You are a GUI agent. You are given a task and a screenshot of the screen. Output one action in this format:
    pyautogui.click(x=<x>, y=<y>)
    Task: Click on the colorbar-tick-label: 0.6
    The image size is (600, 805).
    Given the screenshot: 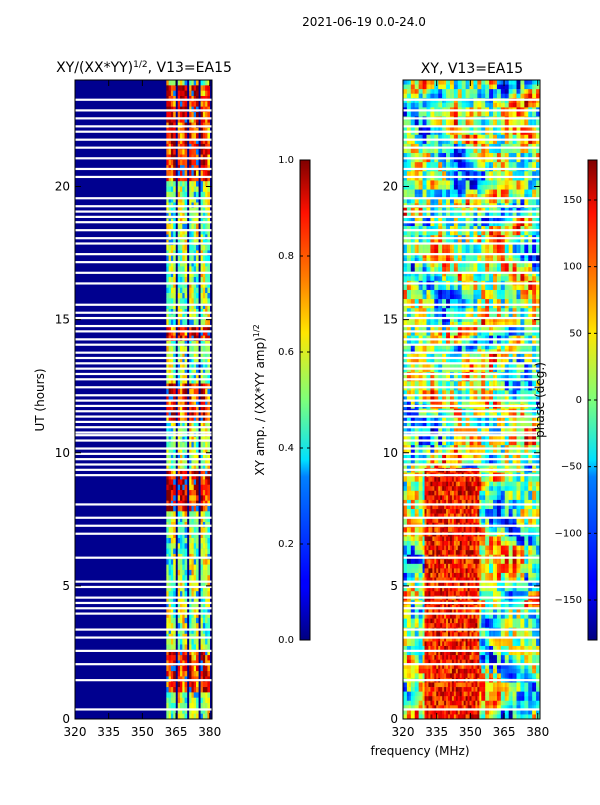 What is the action you would take?
    pyautogui.click(x=286, y=352)
    